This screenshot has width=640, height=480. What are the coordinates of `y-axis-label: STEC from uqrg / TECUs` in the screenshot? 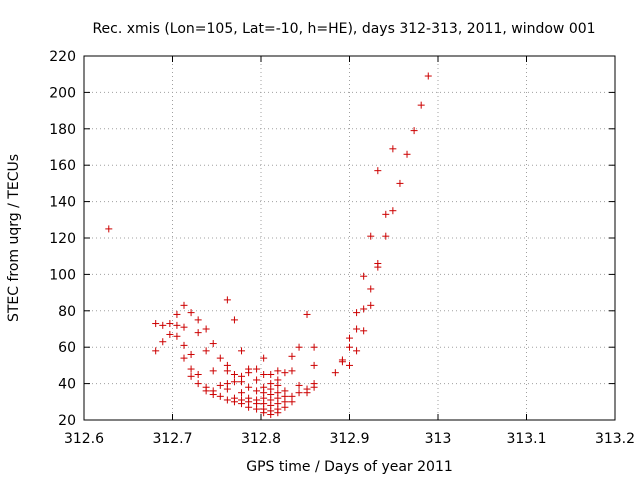 It's located at (14, 238).